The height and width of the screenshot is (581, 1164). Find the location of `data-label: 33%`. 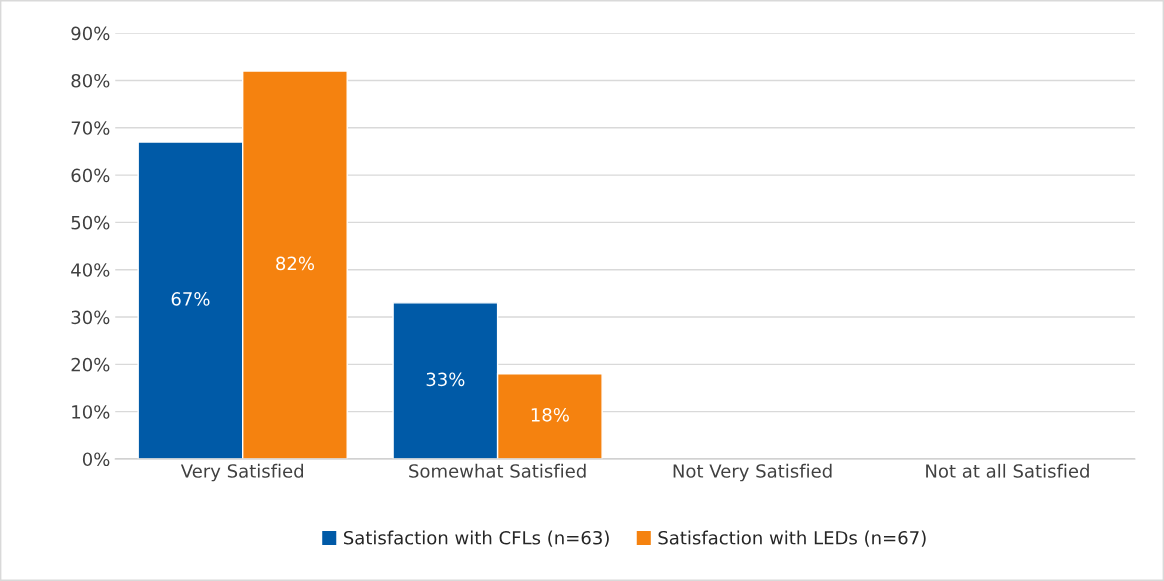

data-label: 33% is located at coordinates (445, 379).